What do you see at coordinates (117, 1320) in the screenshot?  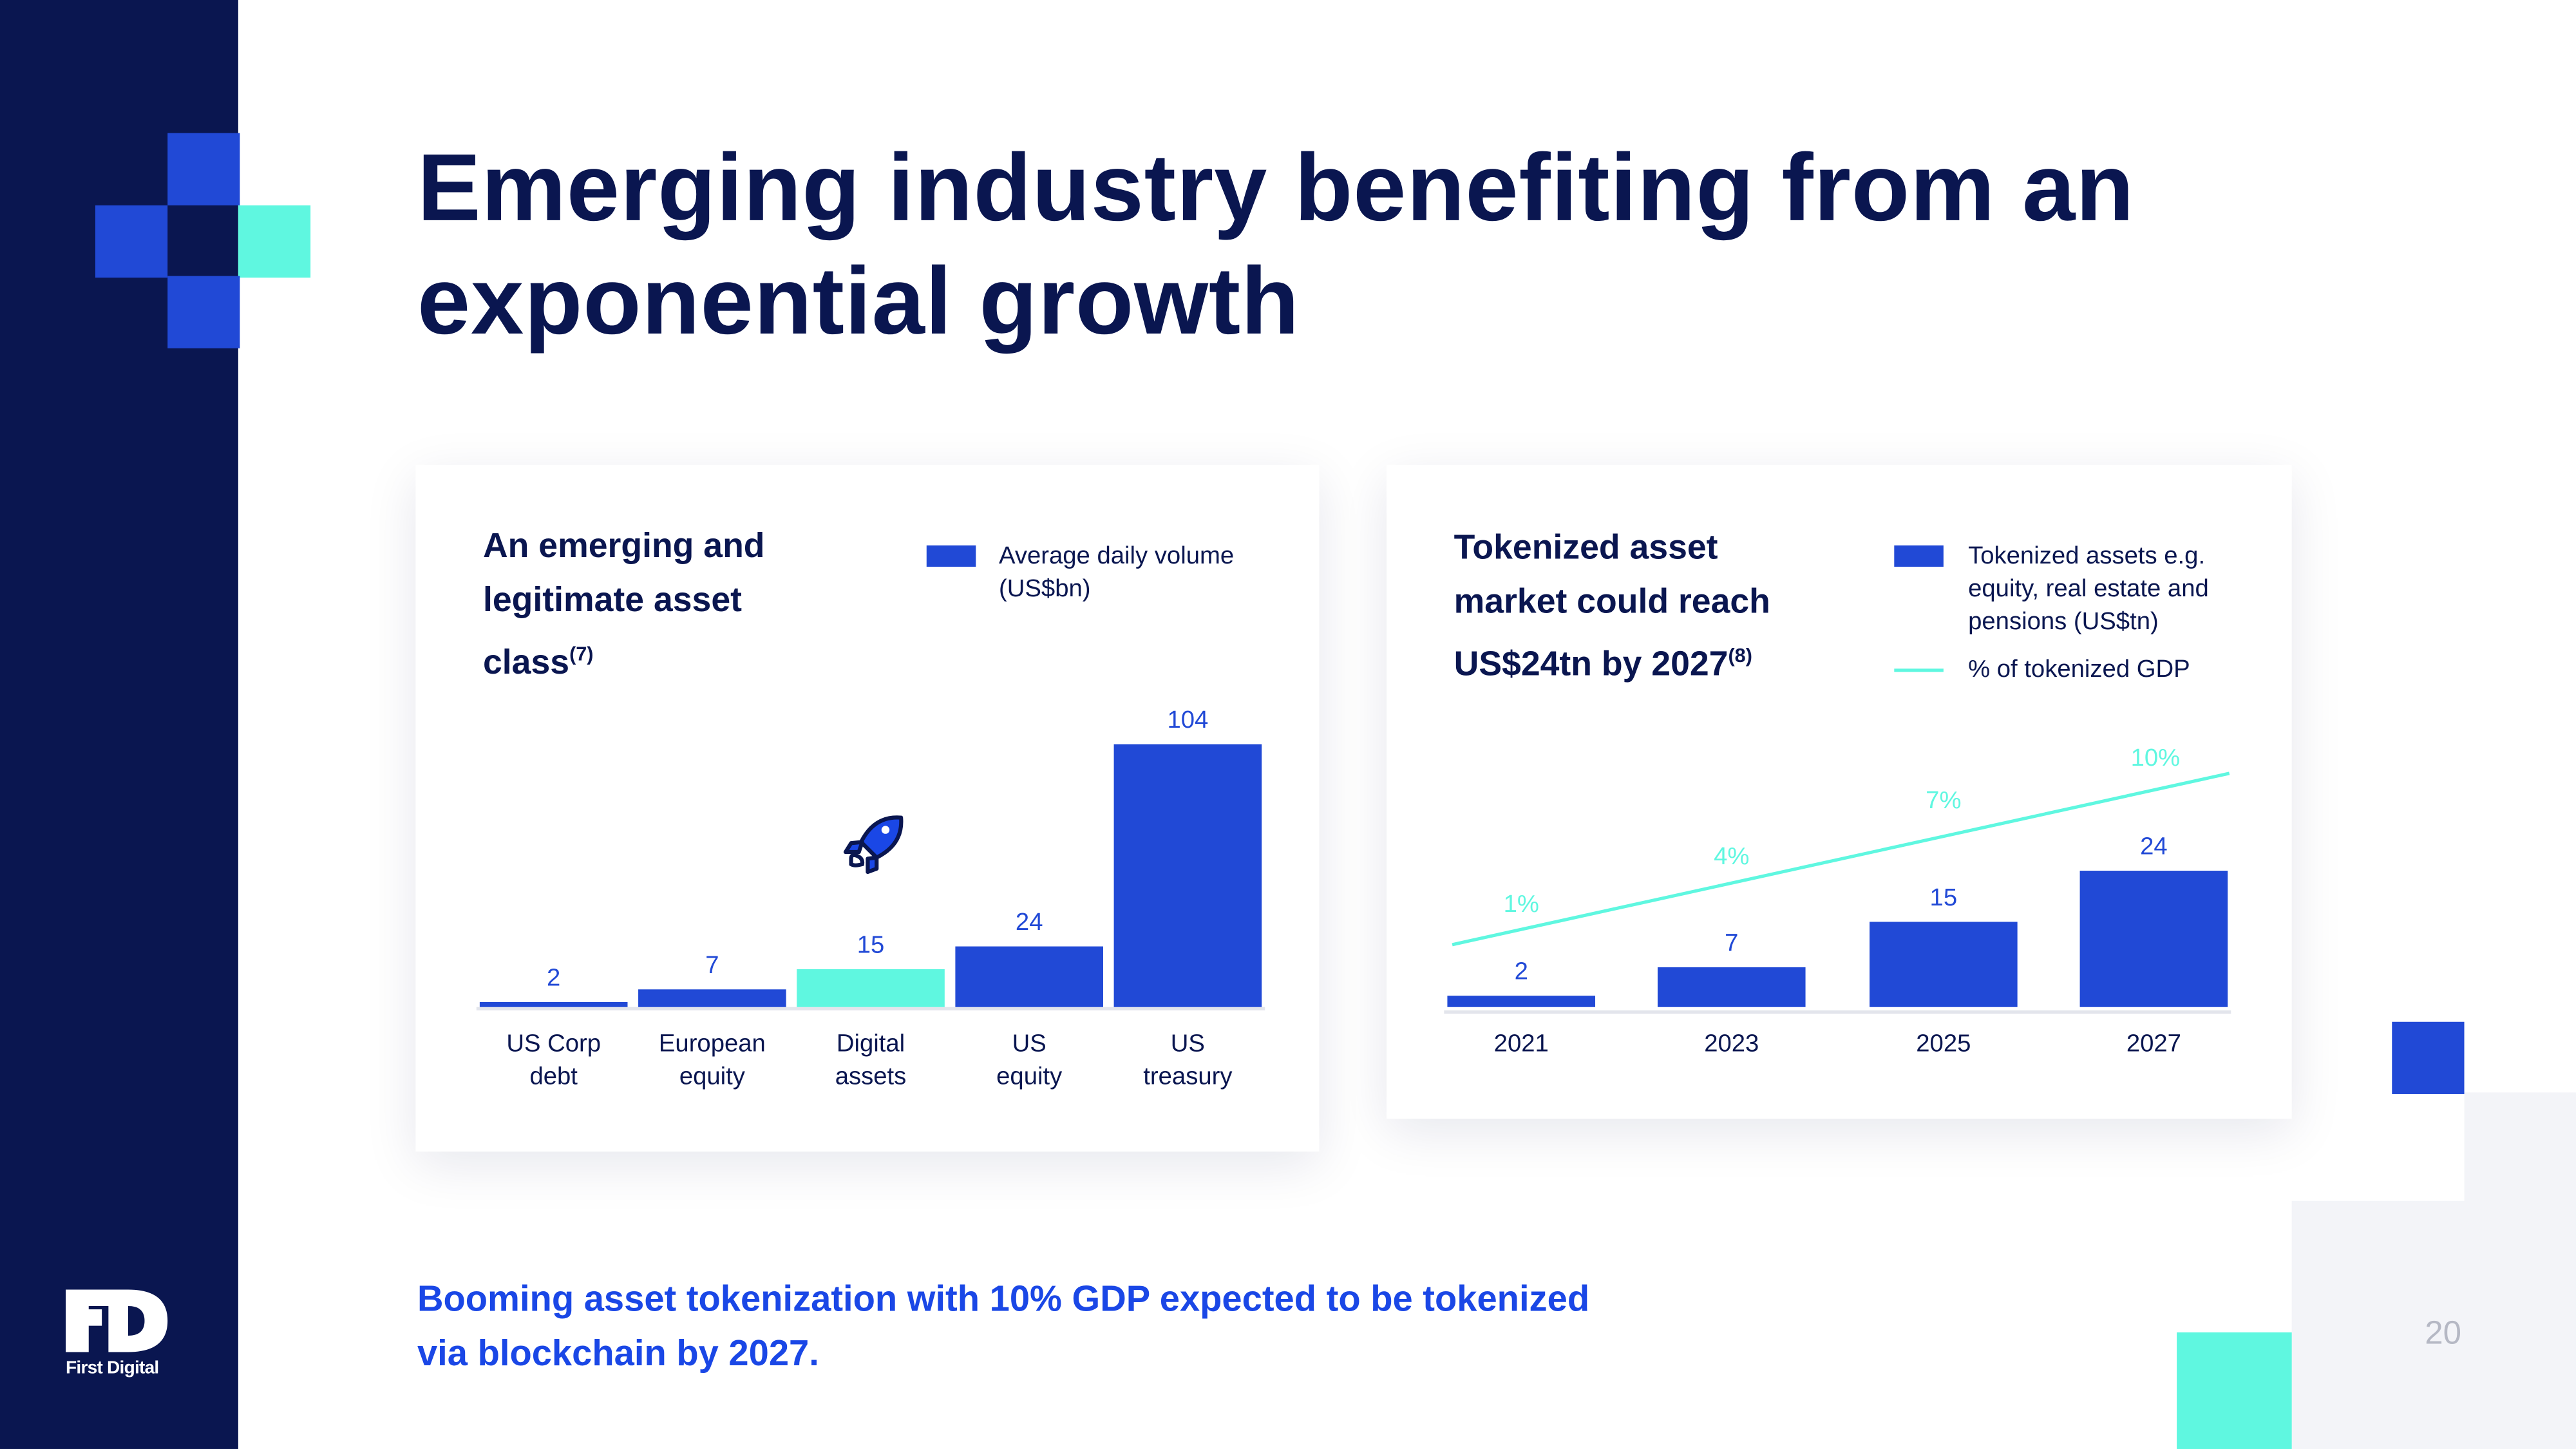 I see `fd-logo-icon` at bounding box center [117, 1320].